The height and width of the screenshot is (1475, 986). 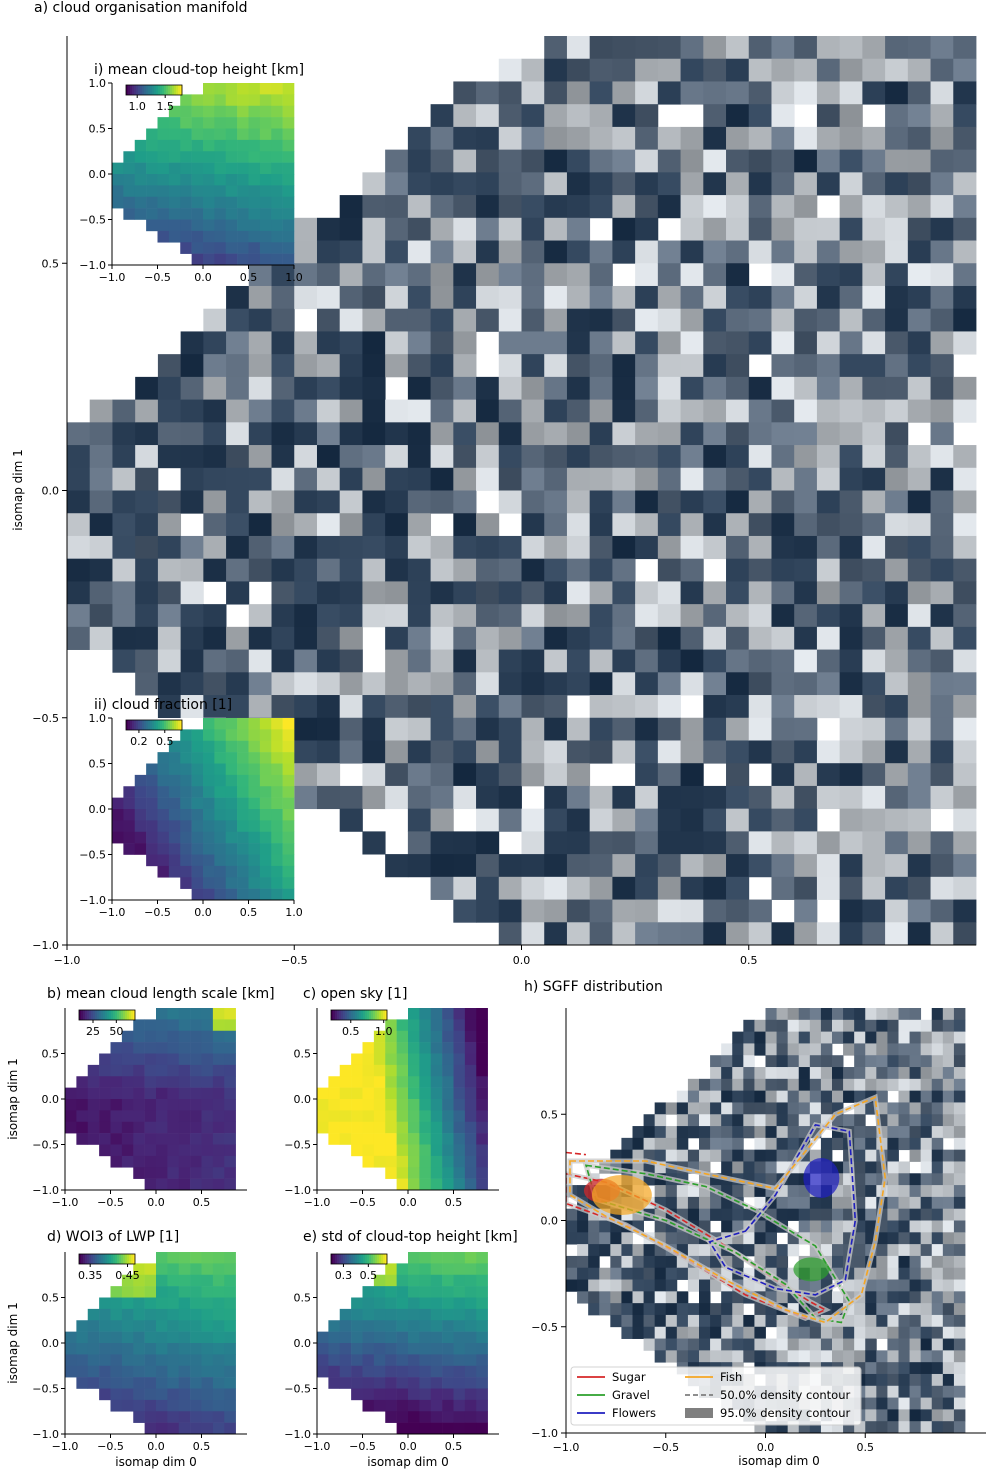 I want to click on a-xtick-label: 0.0, so click(x=522, y=960).